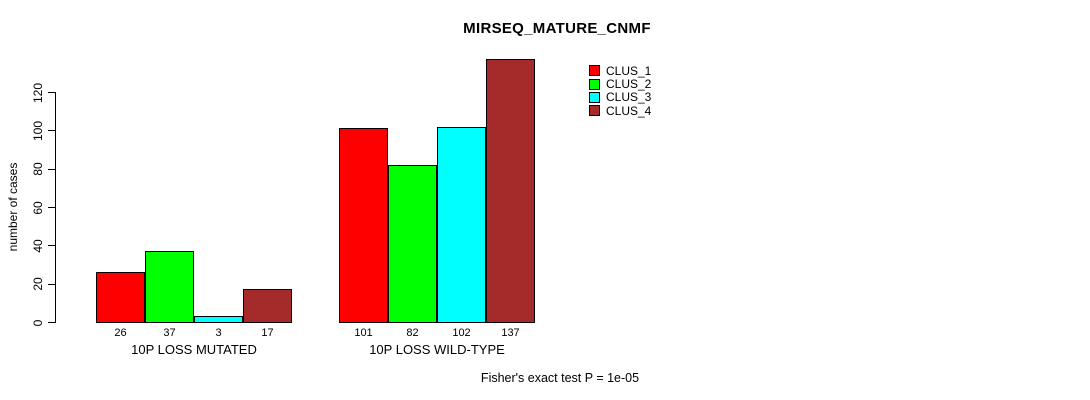 This screenshot has width=1090, height=400. Describe the element at coordinates (510, 191) in the screenshot. I see `bar-clus-4-10p-loss-wild-type` at that location.